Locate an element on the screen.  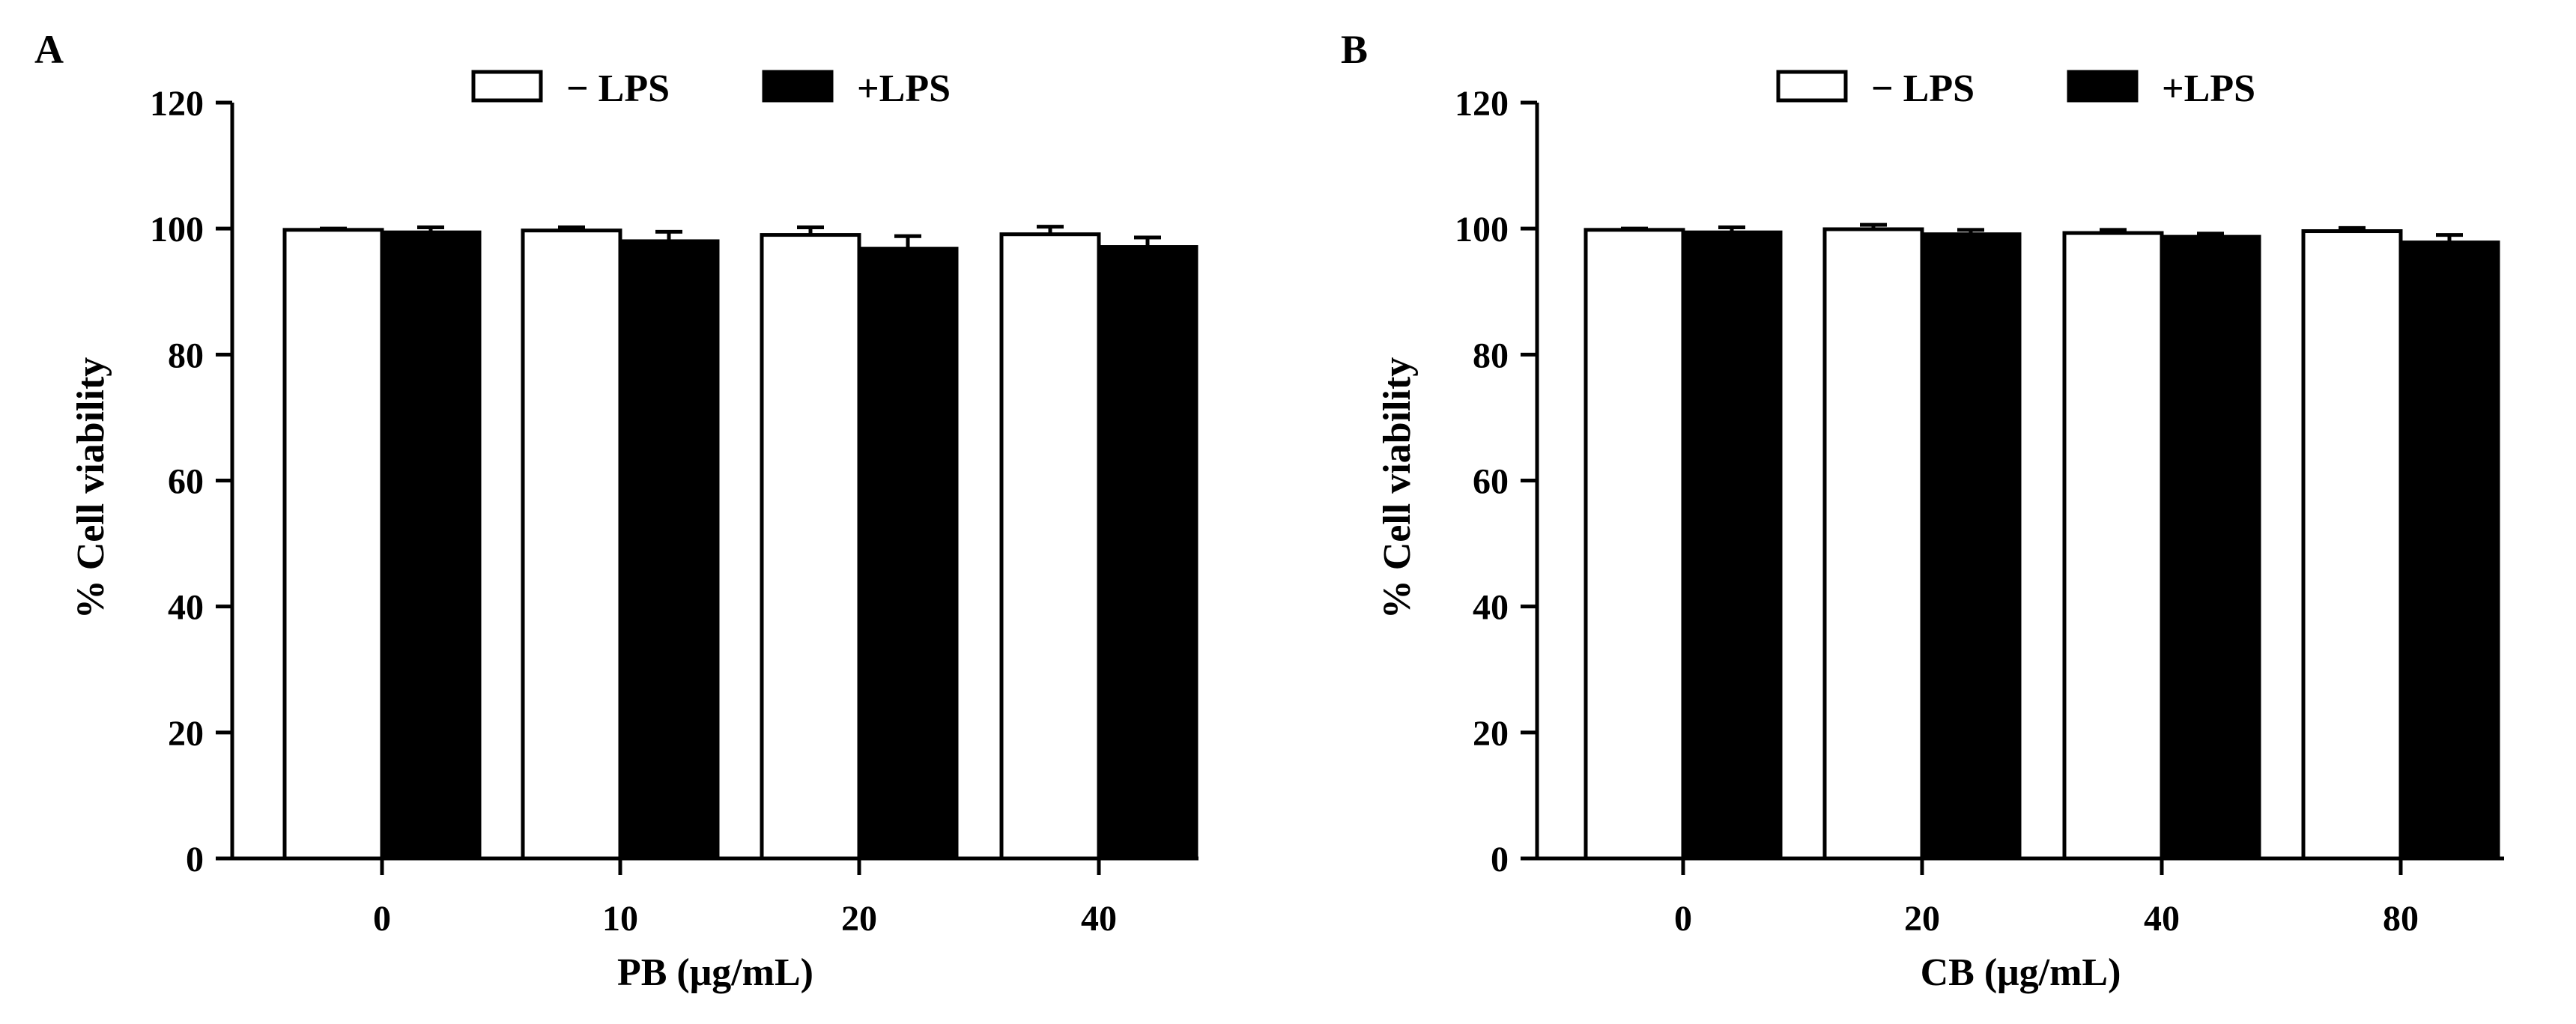
x-axis-title: CB (μg/mL) is located at coordinates (2021, 972).